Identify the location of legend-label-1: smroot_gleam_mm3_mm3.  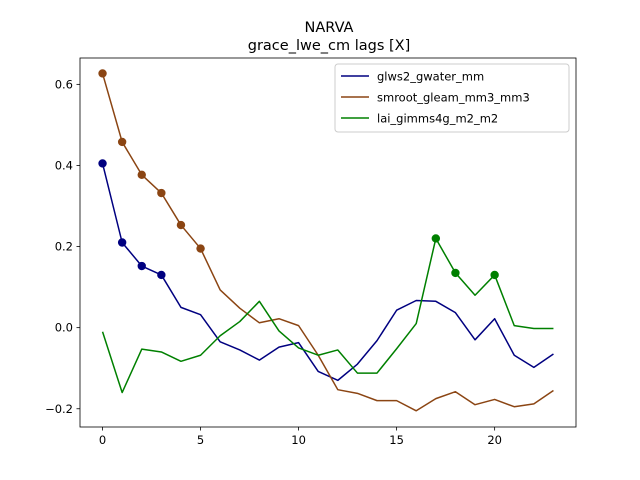
(453, 98).